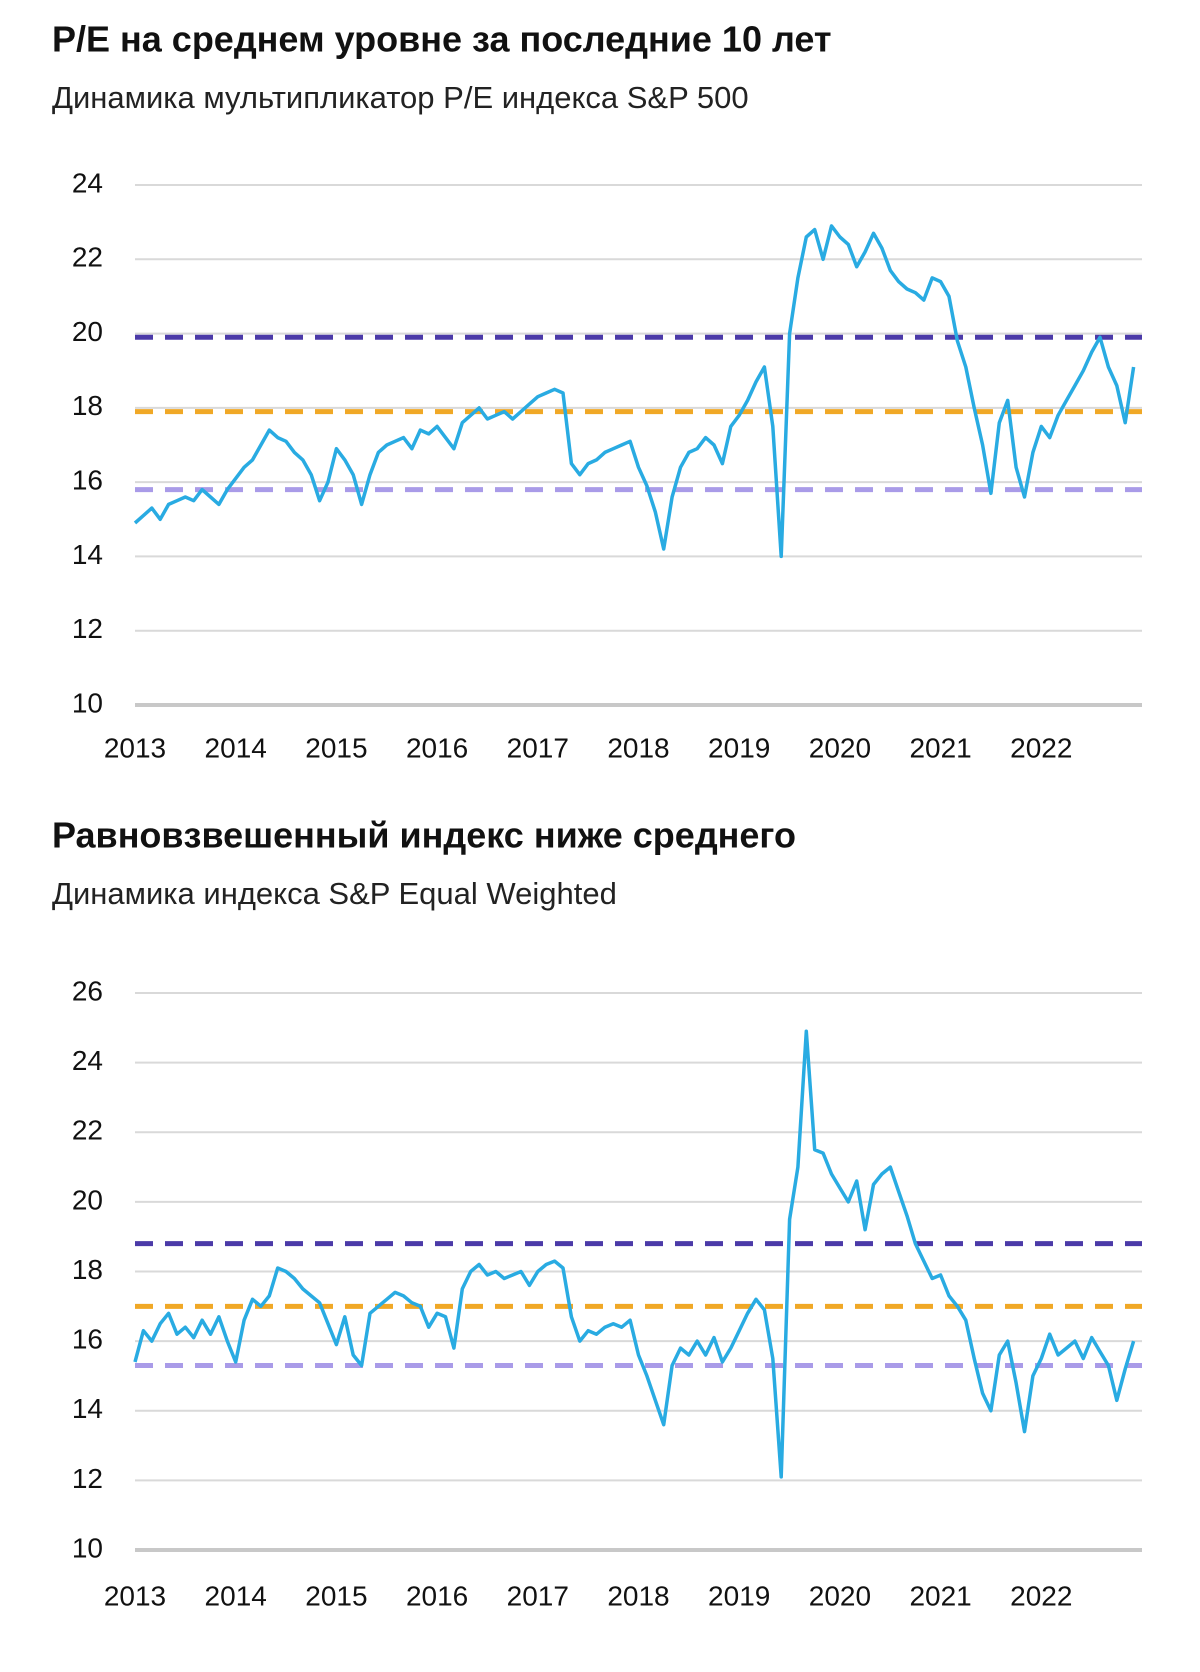  What do you see at coordinates (87, 990) in the screenshot?
I see `y-tick-label: 26` at bounding box center [87, 990].